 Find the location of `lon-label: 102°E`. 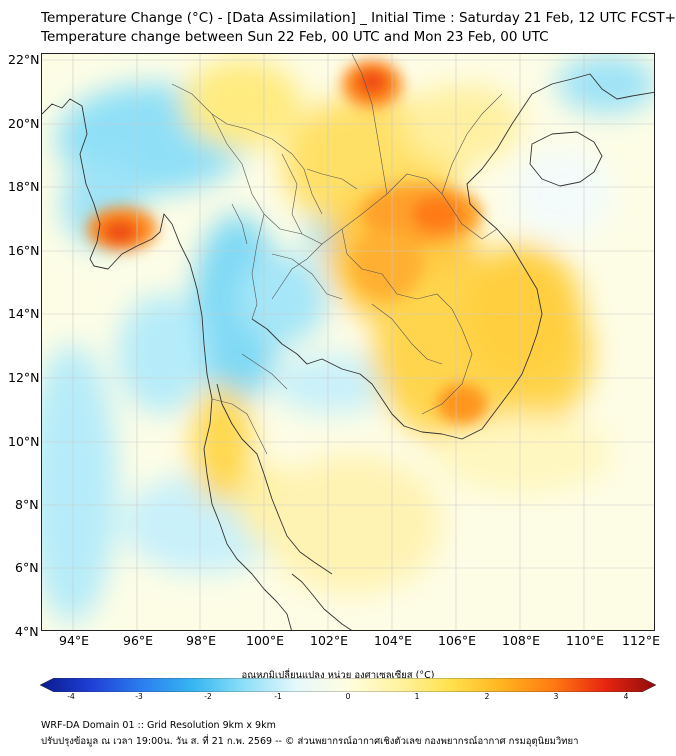

lon-label: 102°E is located at coordinates (329, 640).